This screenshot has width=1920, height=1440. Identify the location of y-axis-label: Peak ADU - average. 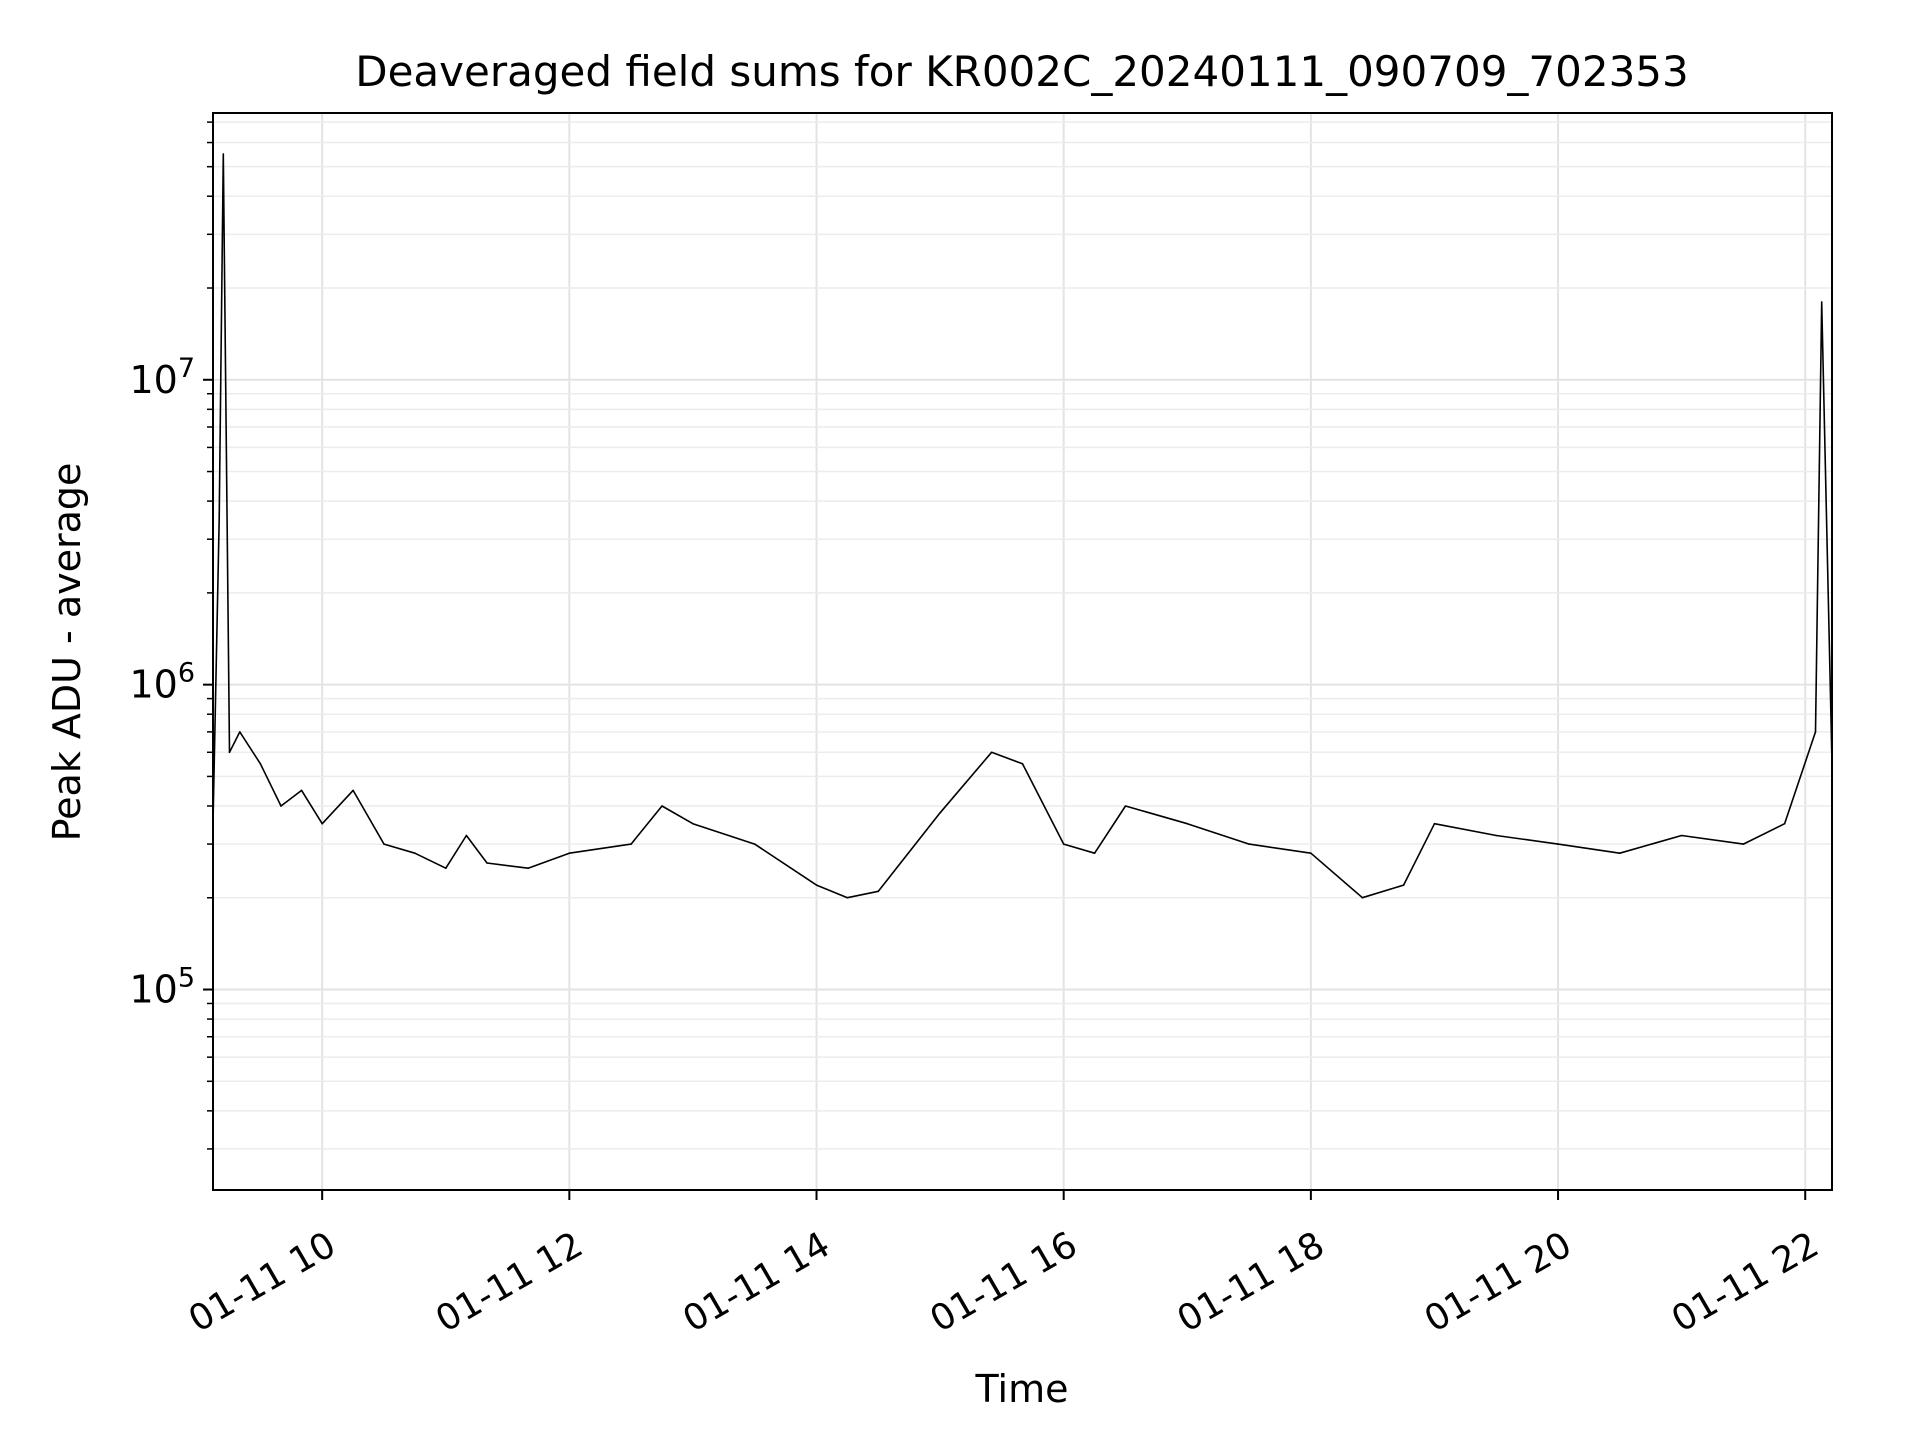
(67, 652).